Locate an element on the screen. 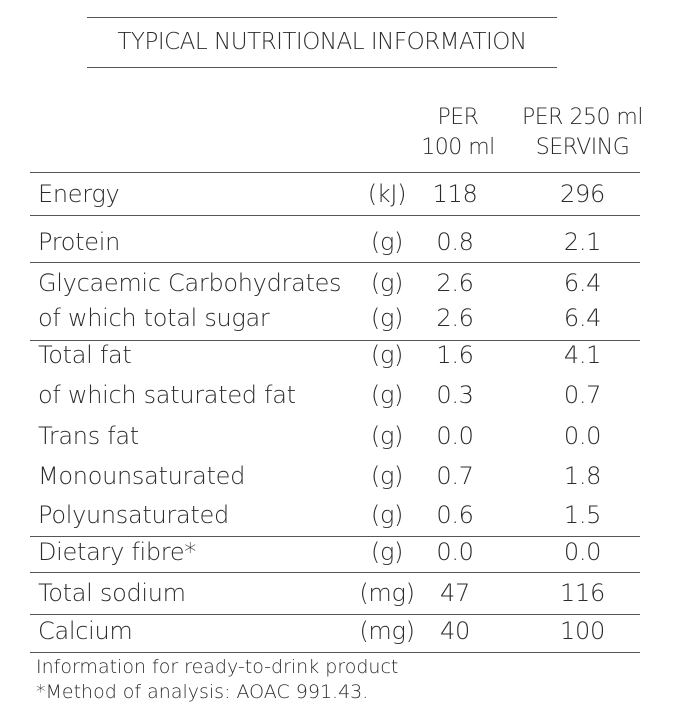 This screenshot has width=692, height=724. column-header: PER 250 ml SERVING is located at coordinates (582, 133).